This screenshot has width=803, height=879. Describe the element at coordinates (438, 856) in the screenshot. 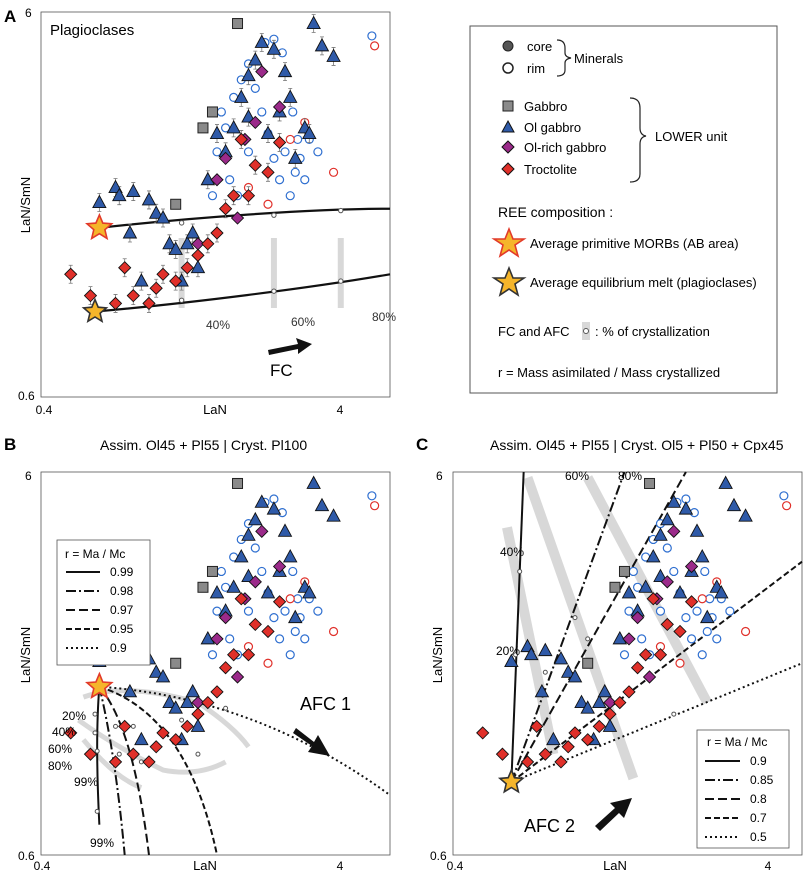

I see `panel-c-ytick-min: 0.6` at that location.